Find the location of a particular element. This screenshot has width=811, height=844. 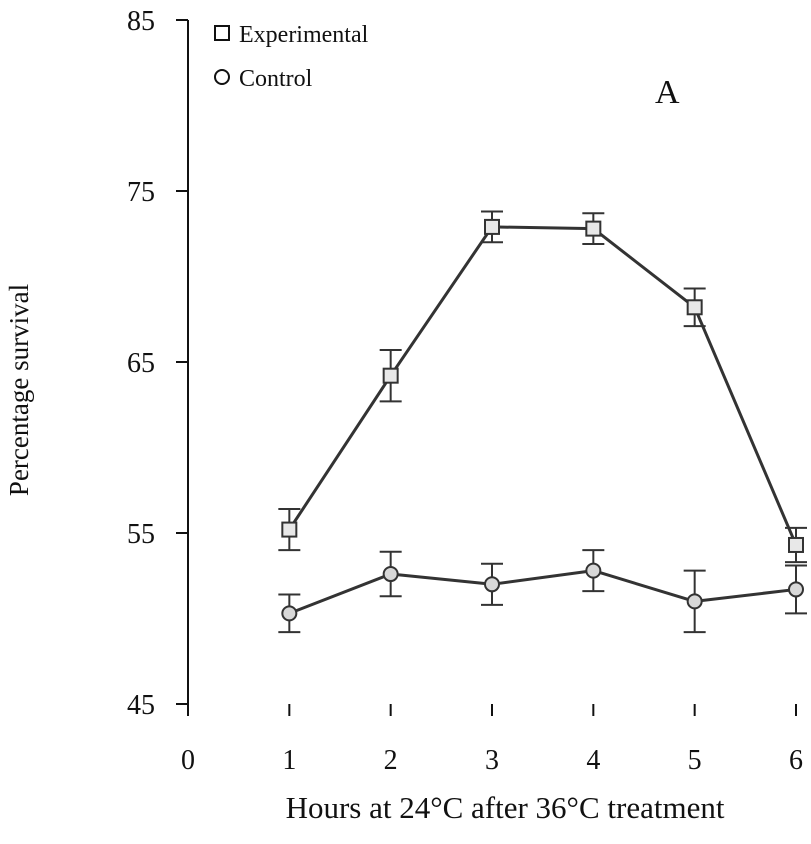

y-axis-label: Percentage survival is located at coordinates (19, 390).